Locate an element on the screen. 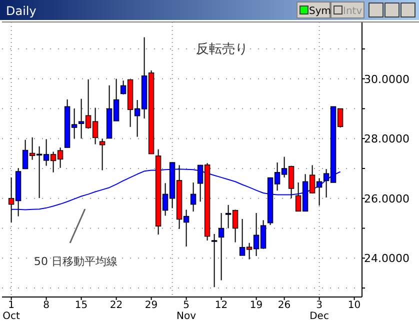 This screenshot has width=419, height=321. x-tick-label: 3 is located at coordinates (319, 305).